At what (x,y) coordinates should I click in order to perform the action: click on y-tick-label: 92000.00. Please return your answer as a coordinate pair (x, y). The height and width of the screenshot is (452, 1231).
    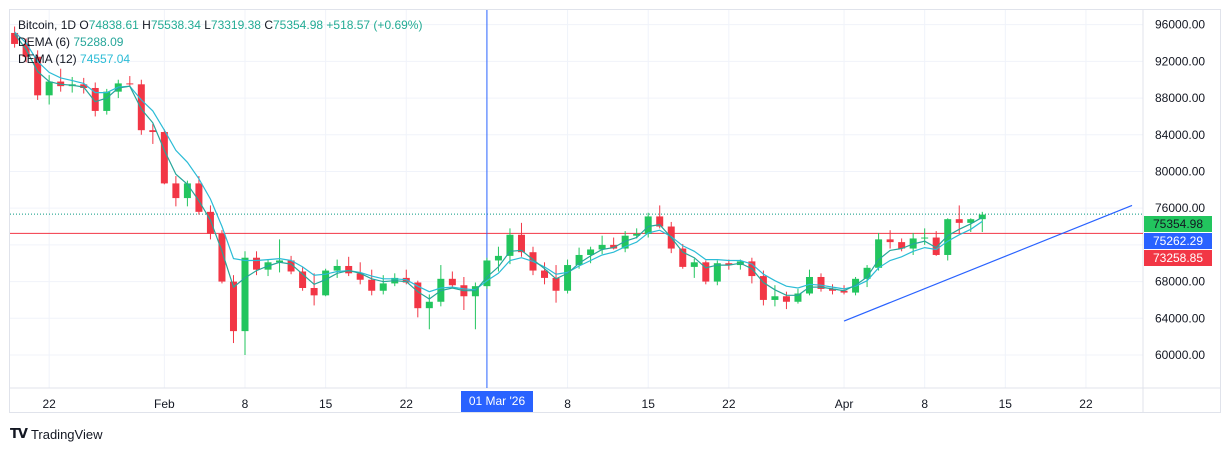
    Looking at the image, I should click on (1180, 61).